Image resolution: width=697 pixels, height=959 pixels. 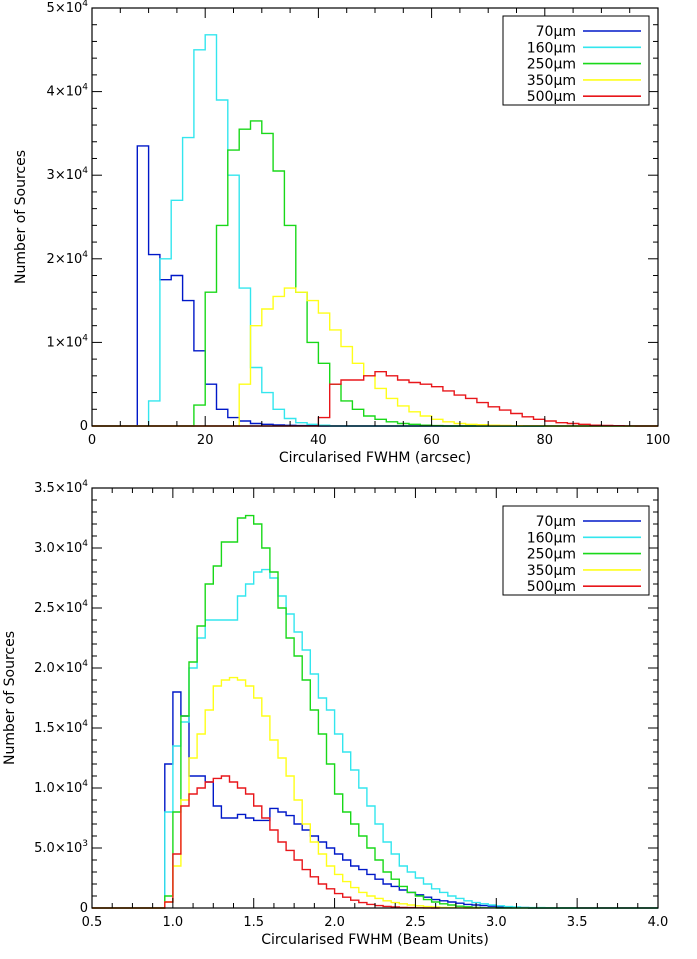 I want to click on y-tick-label: 1.0×10⁴, so click(x=61, y=787).